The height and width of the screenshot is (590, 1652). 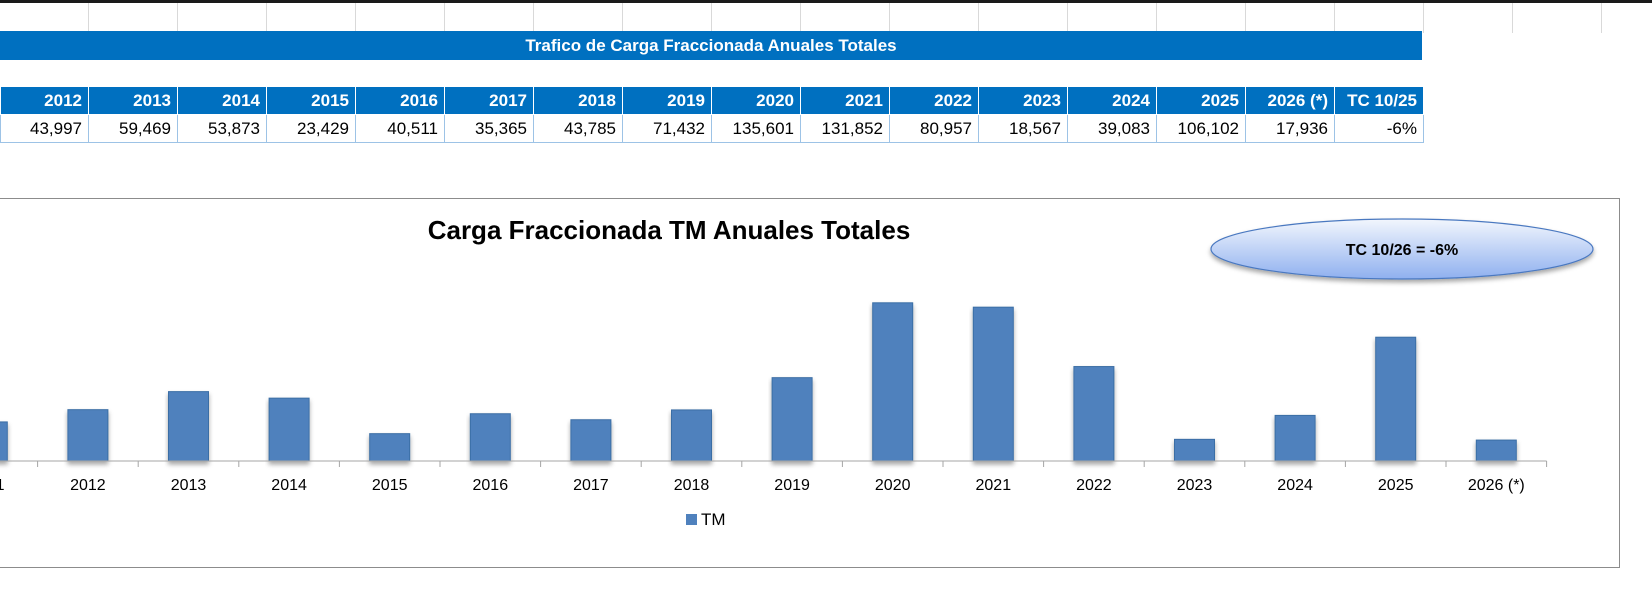 What do you see at coordinates (1023, 101) in the screenshot?
I see `table-header-cell: 2023` at bounding box center [1023, 101].